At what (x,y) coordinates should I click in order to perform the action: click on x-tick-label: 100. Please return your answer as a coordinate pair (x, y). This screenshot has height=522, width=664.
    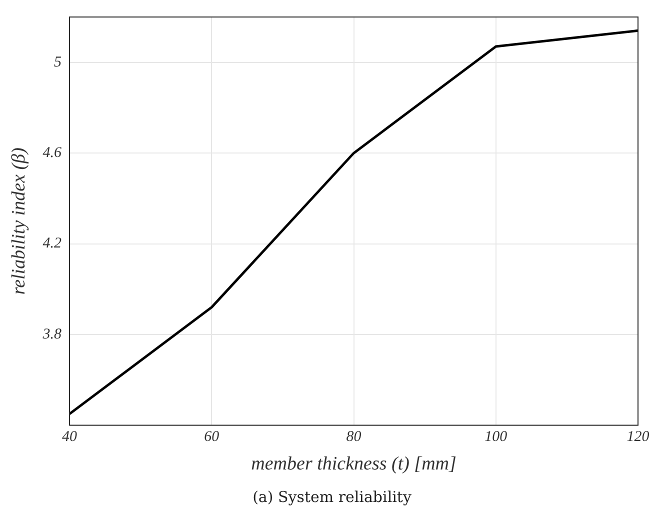
    Looking at the image, I should click on (496, 437).